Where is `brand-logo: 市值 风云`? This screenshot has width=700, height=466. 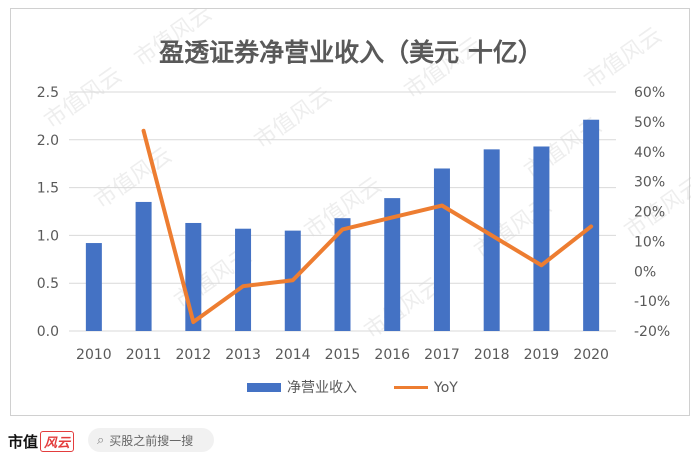
brand-logo: 市值 风云 is located at coordinates (41, 441).